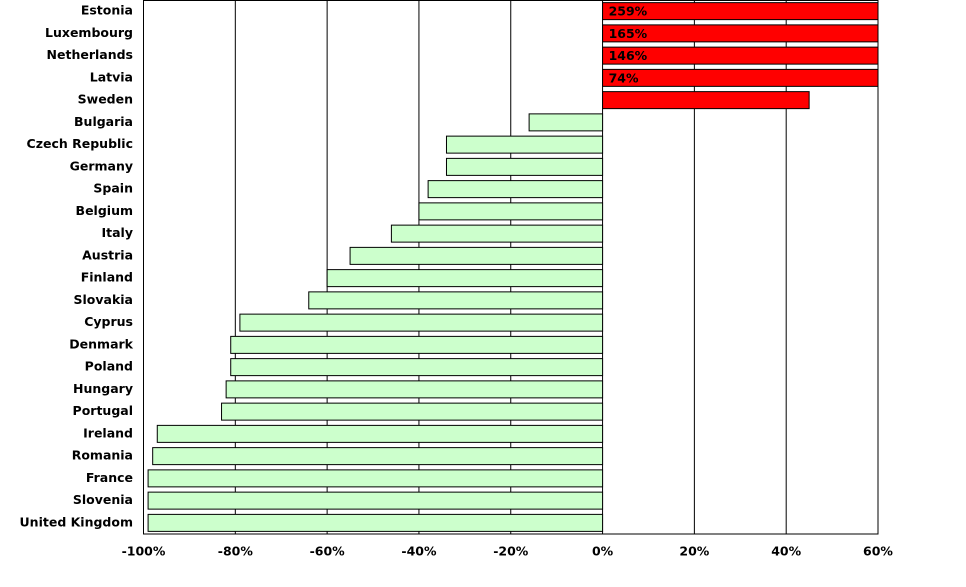 This screenshot has height=587, width=966. Describe the element at coordinates (109, 366) in the screenshot. I see `y-tick-label: Poland` at that location.